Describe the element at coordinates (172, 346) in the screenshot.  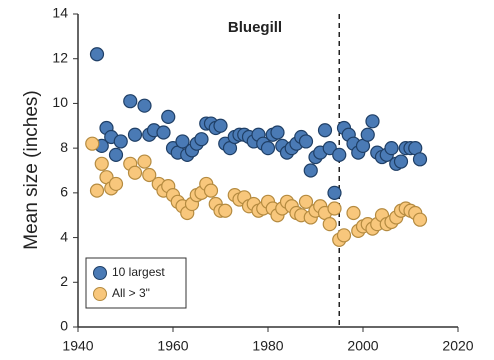
I see `x-tick-label: 1960` at that location.